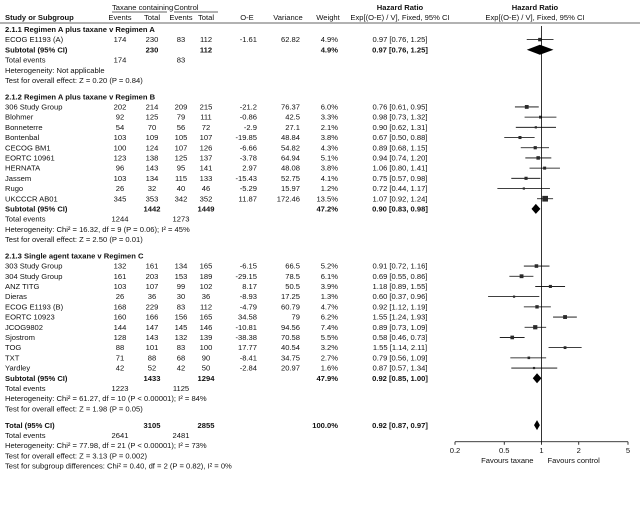 Image resolution: width=640 pixels, height=511 pixels. What do you see at coordinates (545, 168) in the screenshot?
I see `study-2-7-point` at bounding box center [545, 168].